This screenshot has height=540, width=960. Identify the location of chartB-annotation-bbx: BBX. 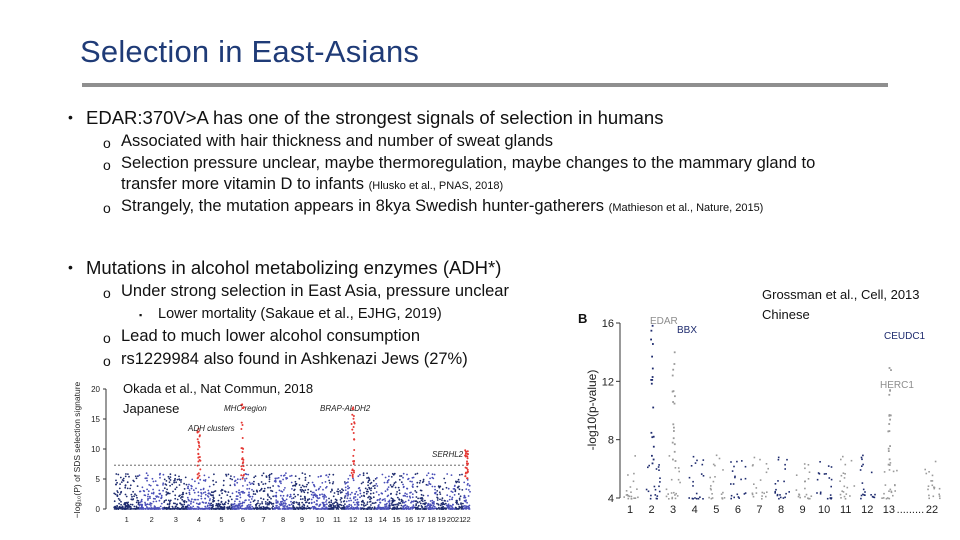
(687, 330).